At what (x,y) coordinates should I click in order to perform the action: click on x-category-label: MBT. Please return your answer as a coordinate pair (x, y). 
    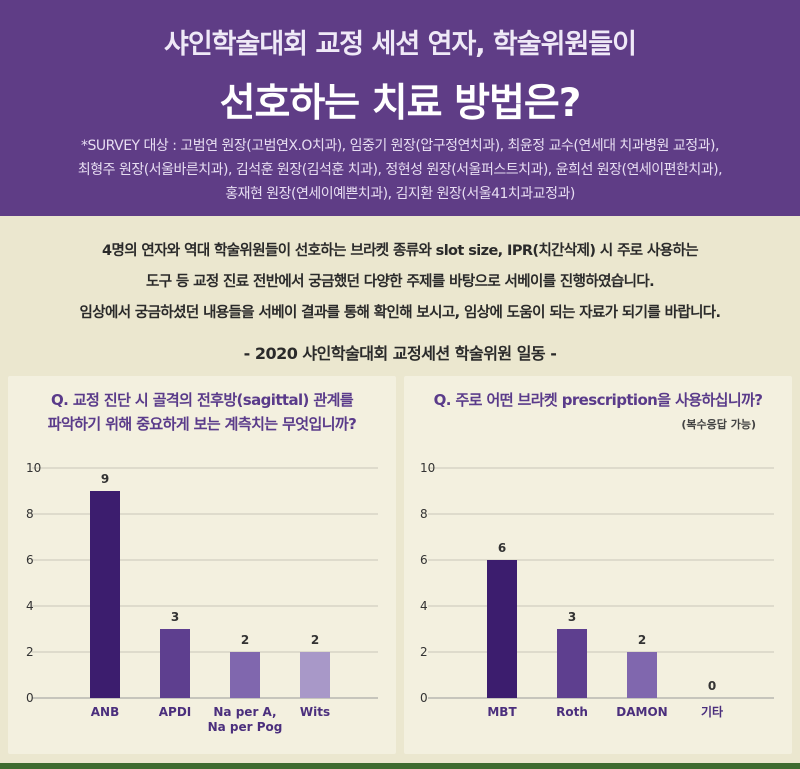
    Looking at the image, I should click on (502, 712).